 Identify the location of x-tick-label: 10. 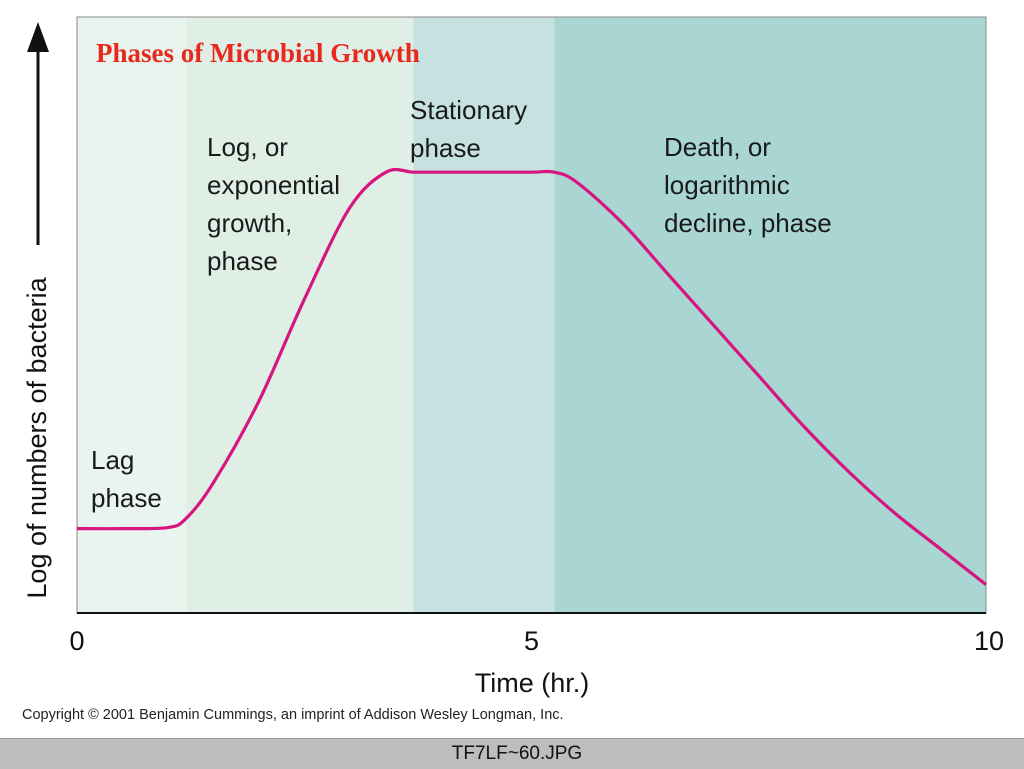
(989, 641).